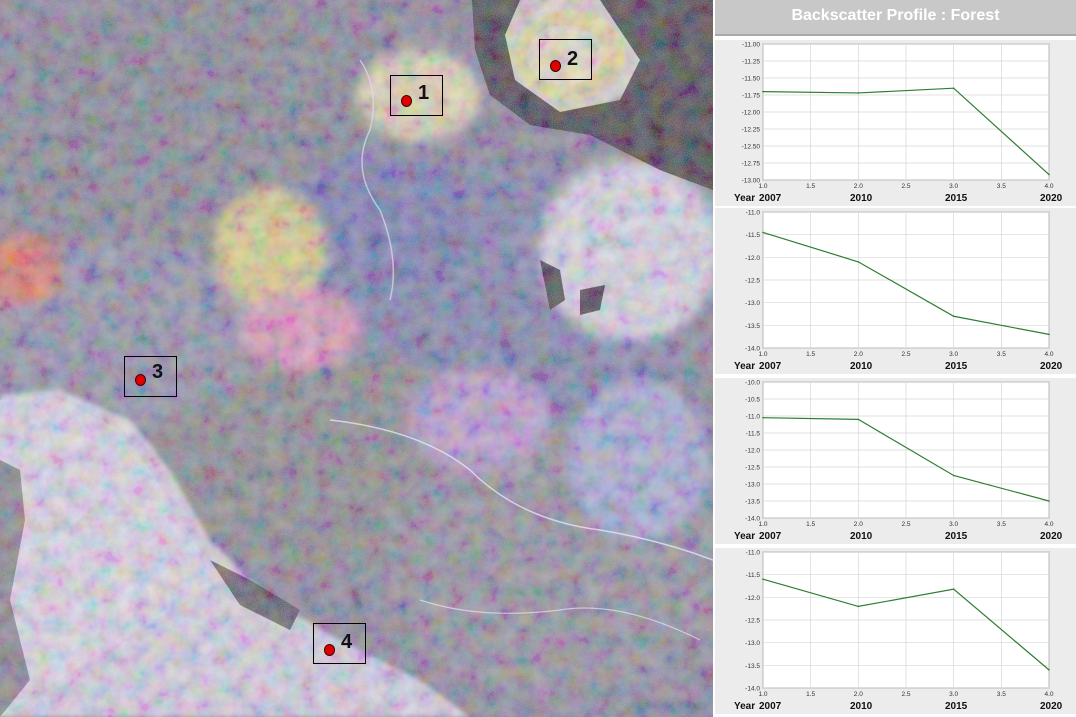  Describe the element at coordinates (424, 93) in the screenshot. I see `marker-label: 1` at that location.